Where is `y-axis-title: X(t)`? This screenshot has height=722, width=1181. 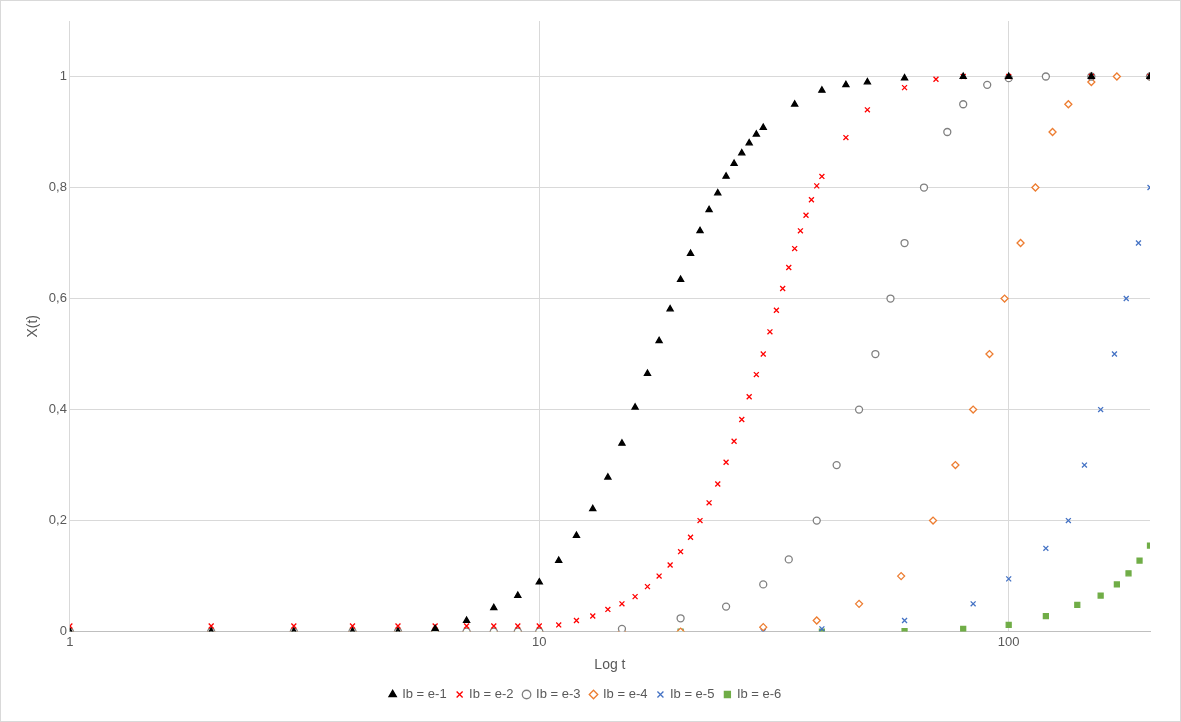 y-axis-title: X(t) is located at coordinates (32, 326).